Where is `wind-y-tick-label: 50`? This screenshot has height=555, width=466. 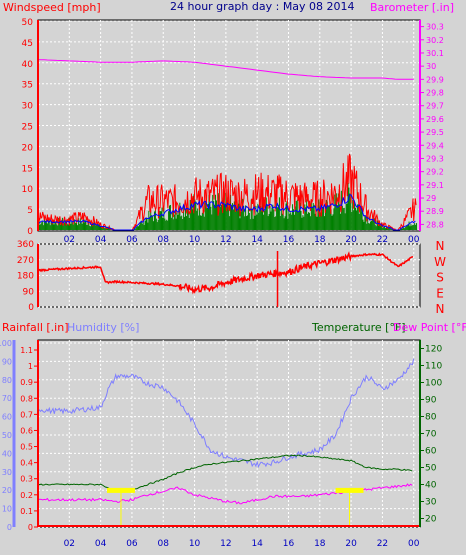 wind-y-tick-label: 50 is located at coordinates (28, 23).